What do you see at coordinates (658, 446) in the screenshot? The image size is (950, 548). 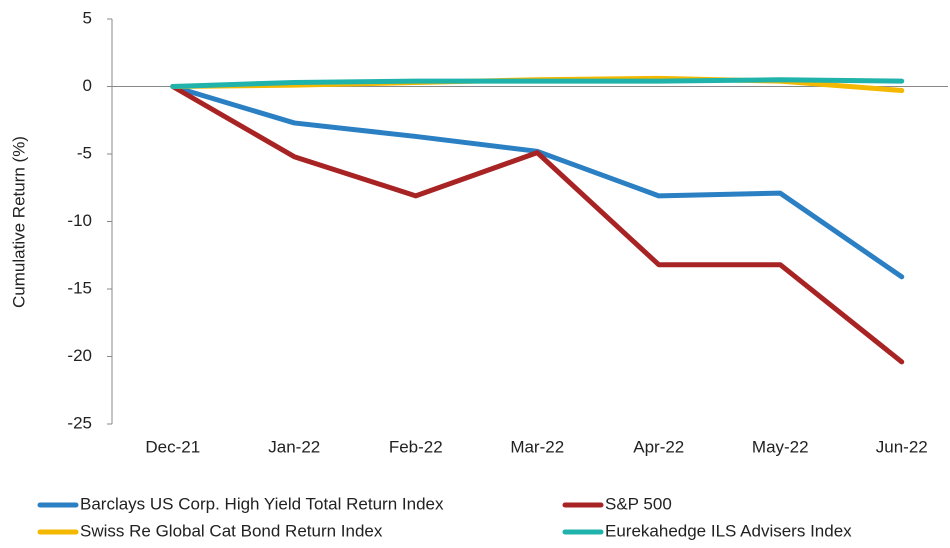 I see `x-tick-label: Apr-22` at bounding box center [658, 446].